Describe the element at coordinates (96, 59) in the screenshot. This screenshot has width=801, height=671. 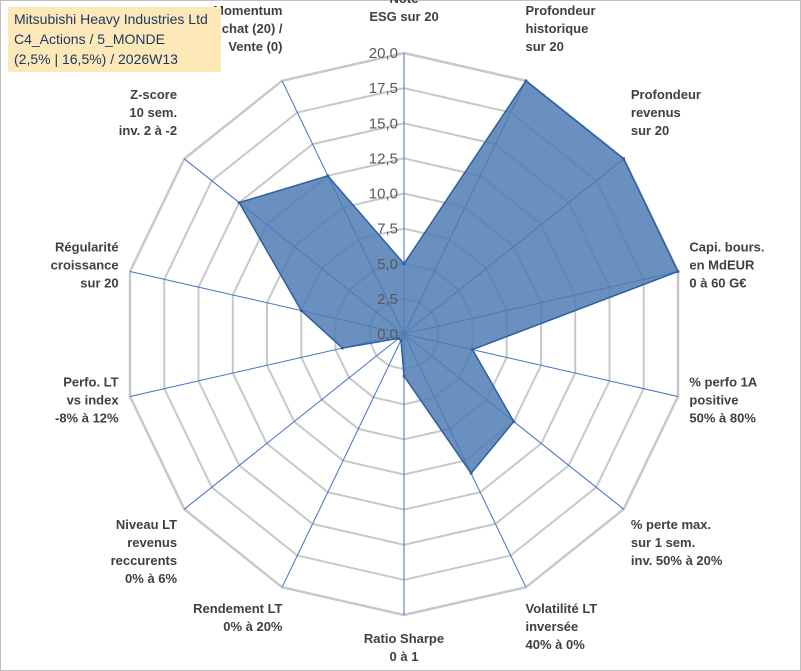
I see `chart-subtitle-period: (2,5% | 16,5%) / 2026W13` at that location.